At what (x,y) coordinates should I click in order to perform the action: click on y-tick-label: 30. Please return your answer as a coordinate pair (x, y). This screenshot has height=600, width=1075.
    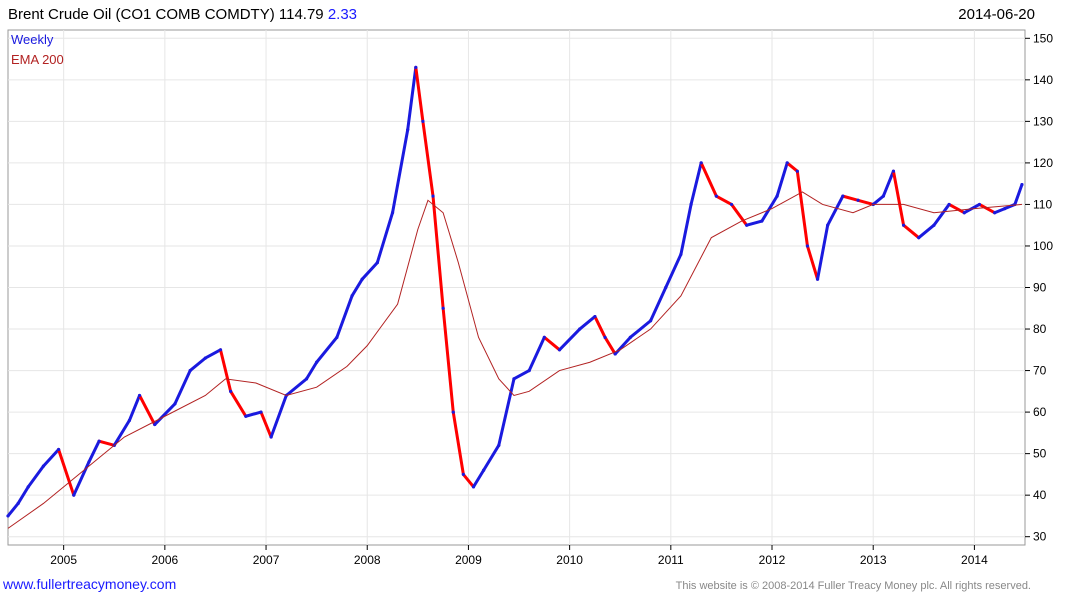
    Looking at the image, I should click on (1040, 537).